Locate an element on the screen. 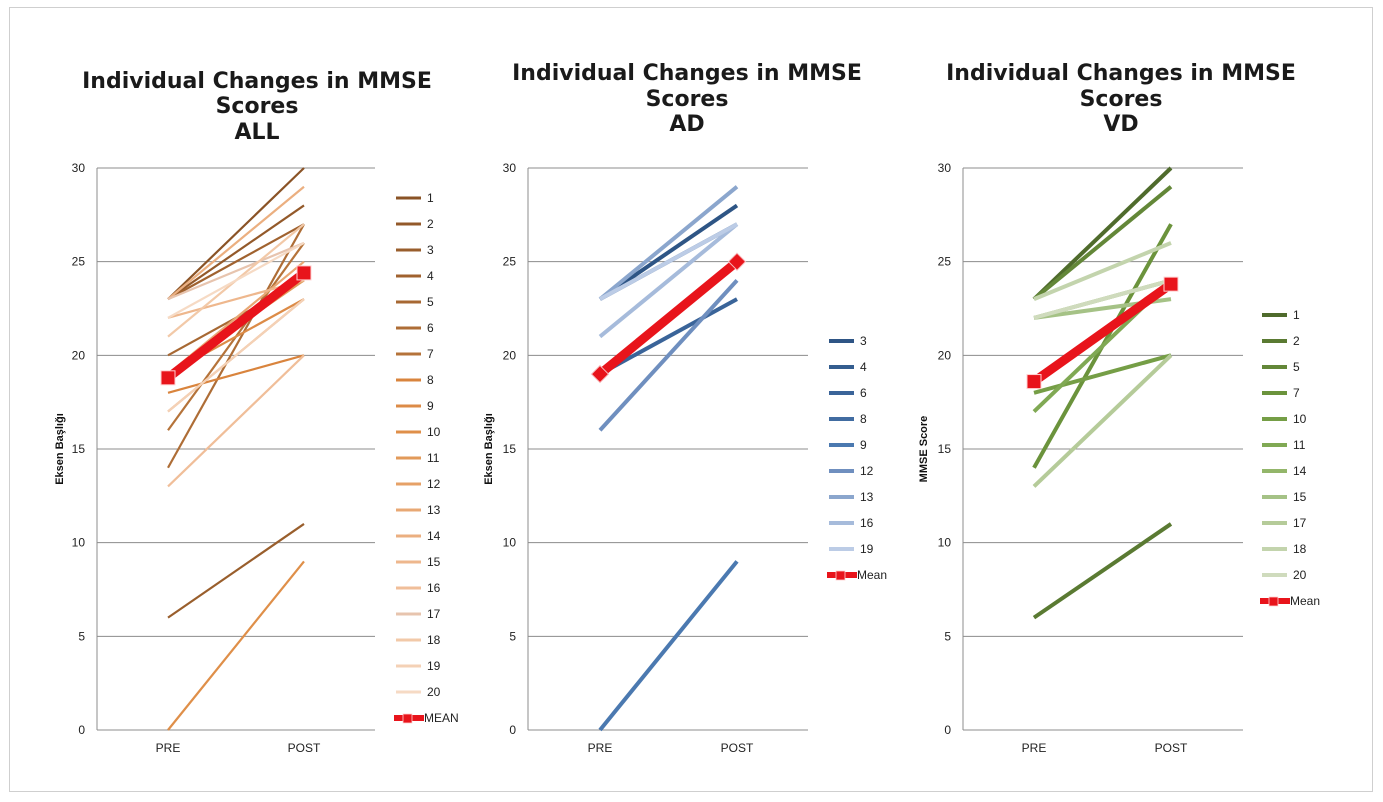  legend-entry-label: MEAN is located at coordinates (441, 718).